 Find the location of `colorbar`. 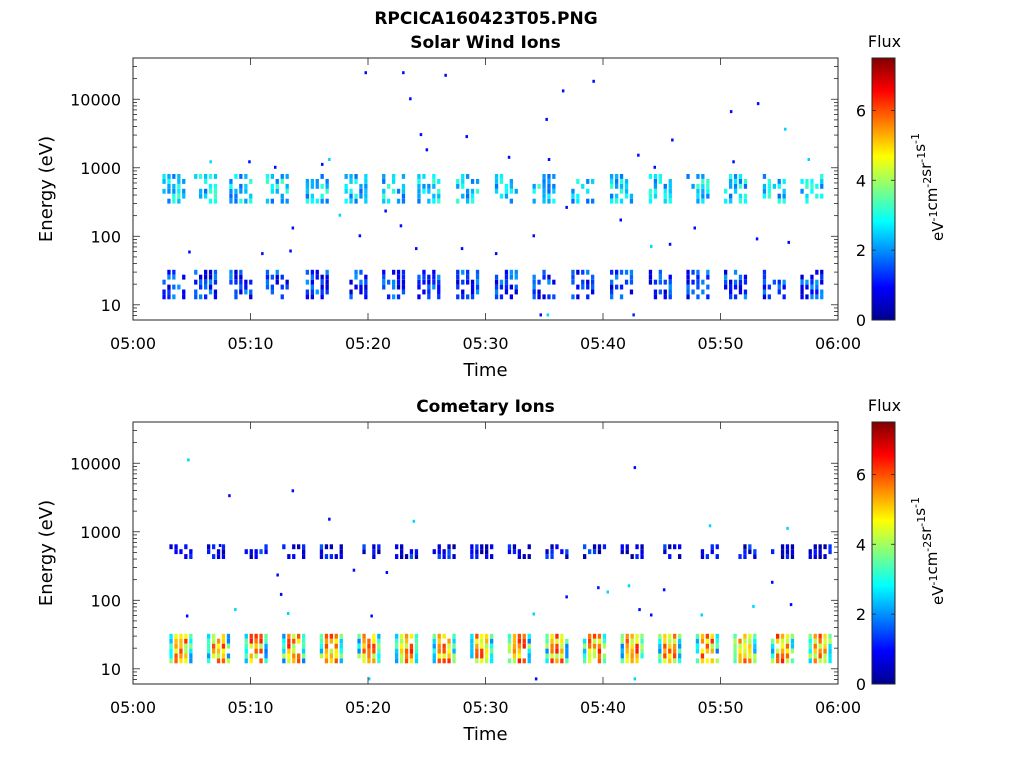

colorbar is located at coordinates (883, 553).